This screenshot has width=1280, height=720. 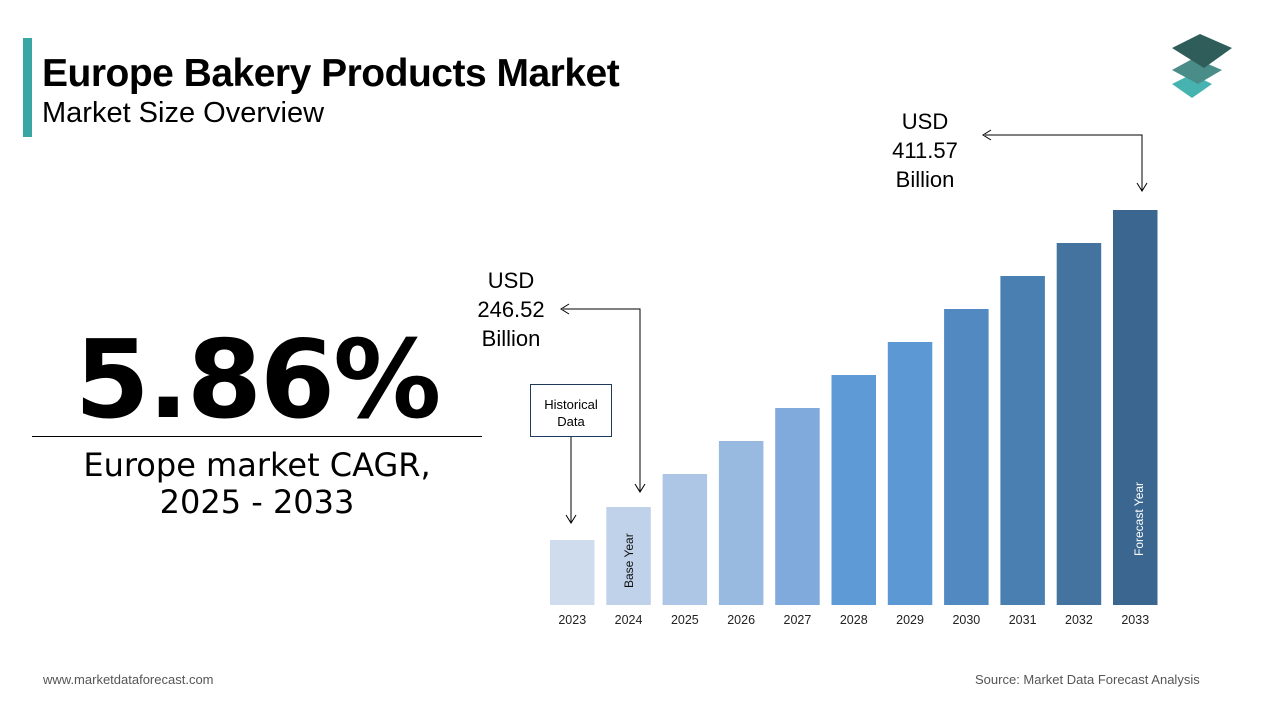 I want to click on end-value: 411.57, so click(x=925, y=150).